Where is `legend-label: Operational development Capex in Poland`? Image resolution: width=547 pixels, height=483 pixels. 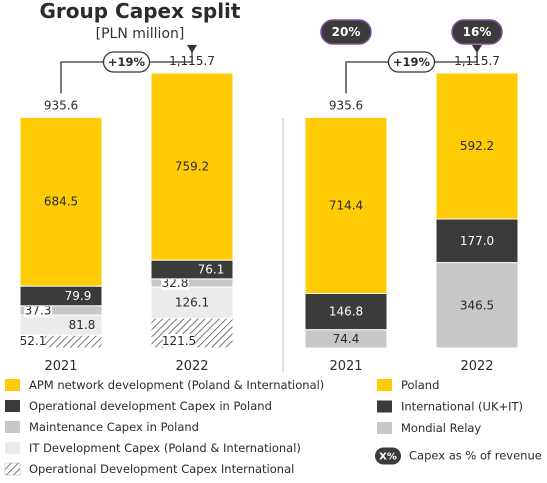 legend-label: Operational development Capex in Poland is located at coordinates (150, 406).